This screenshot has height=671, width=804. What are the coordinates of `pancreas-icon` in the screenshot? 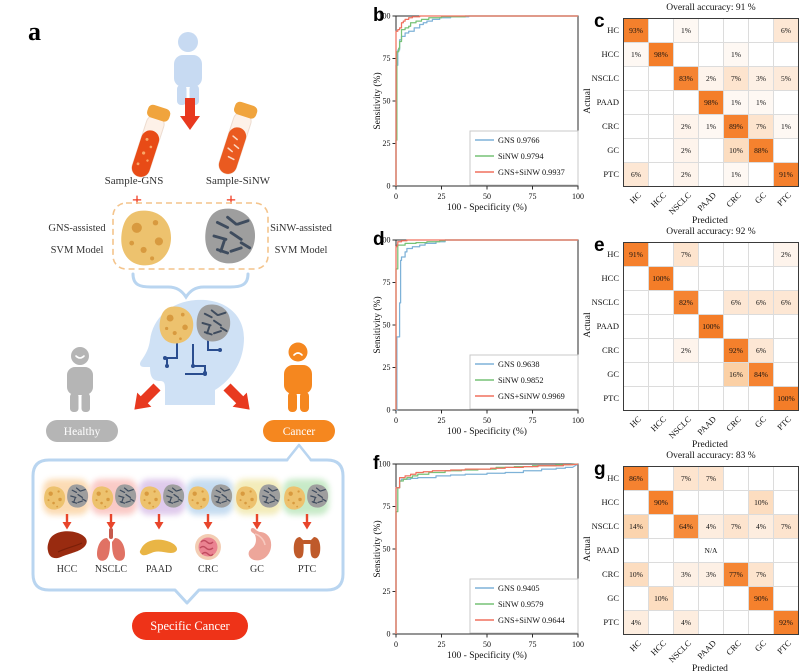 It's located at (158, 547).